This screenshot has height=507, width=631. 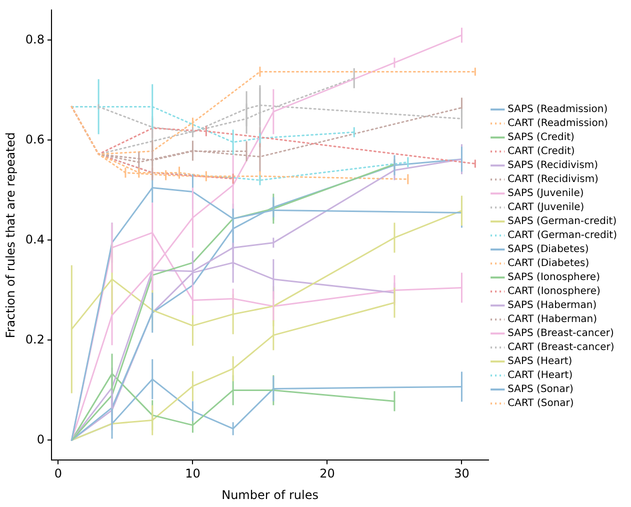 I want to click on legend-label: SAPS (German-credit), so click(x=562, y=222).